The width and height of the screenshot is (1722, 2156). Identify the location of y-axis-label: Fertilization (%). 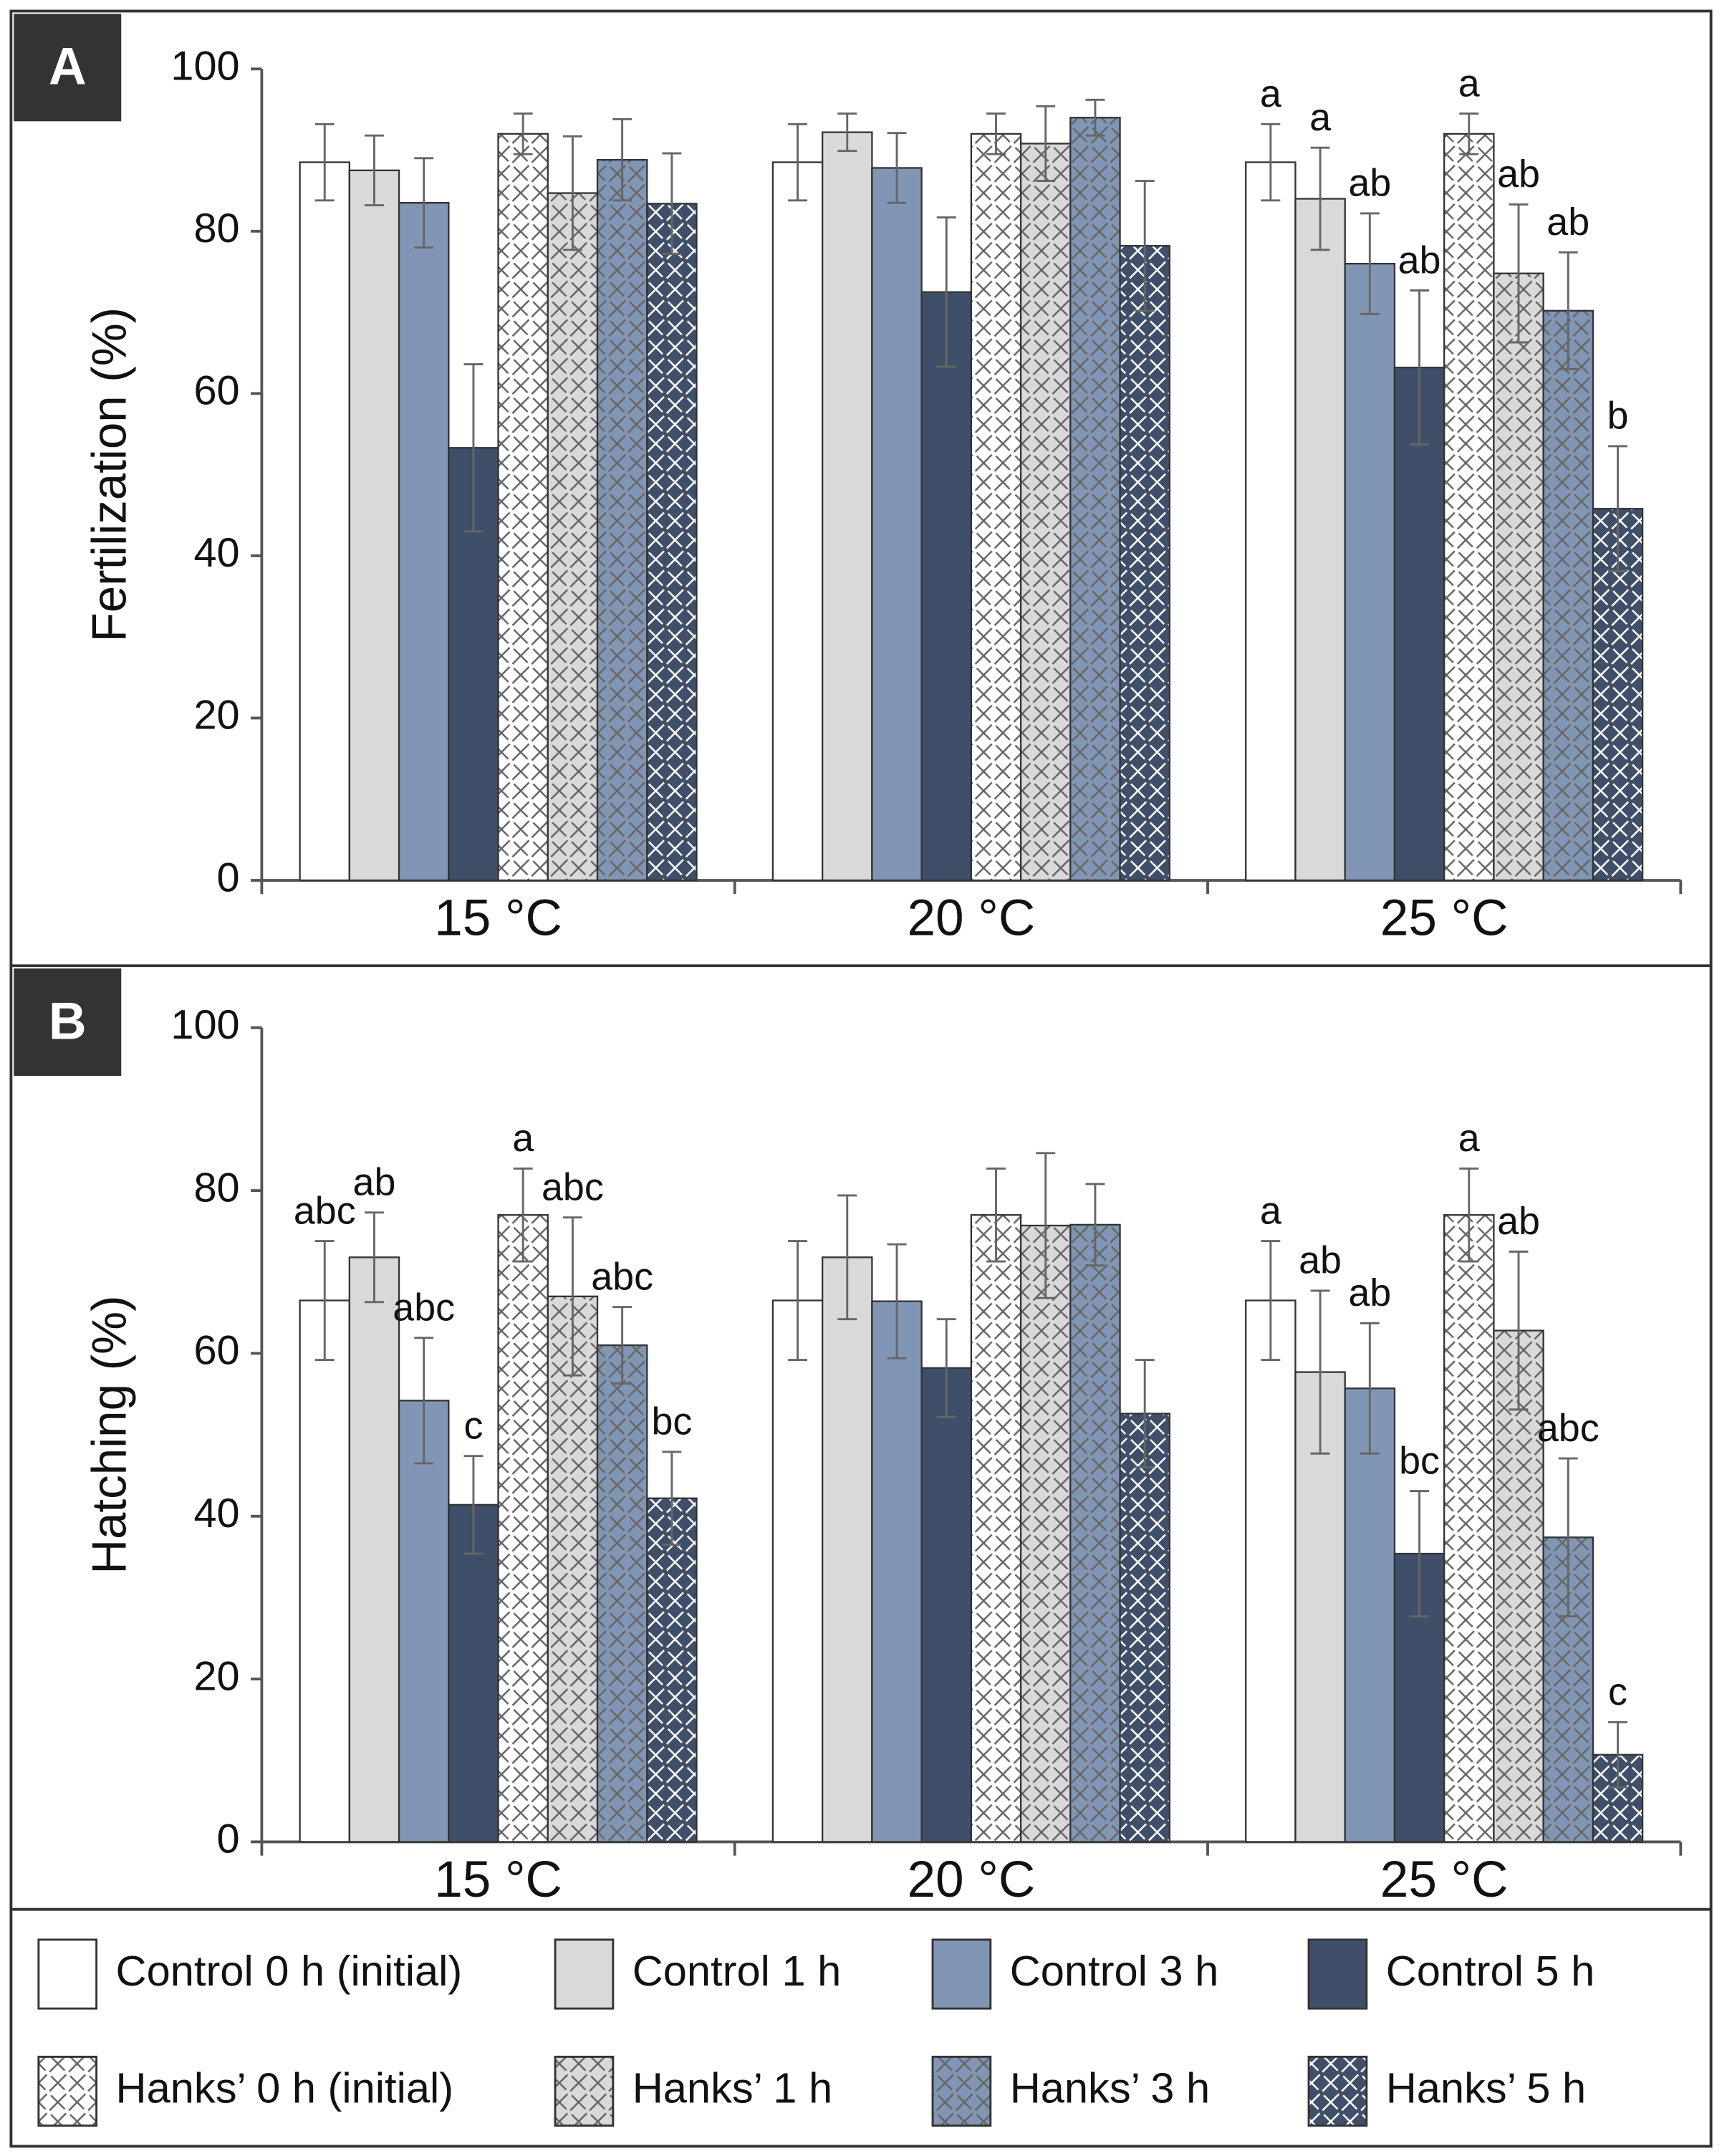
(109, 474).